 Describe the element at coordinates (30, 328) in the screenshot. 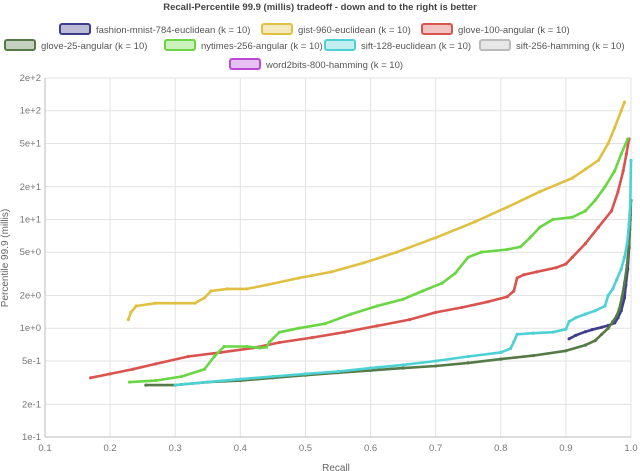

I see `y-tick-label: 1e+0` at that location.